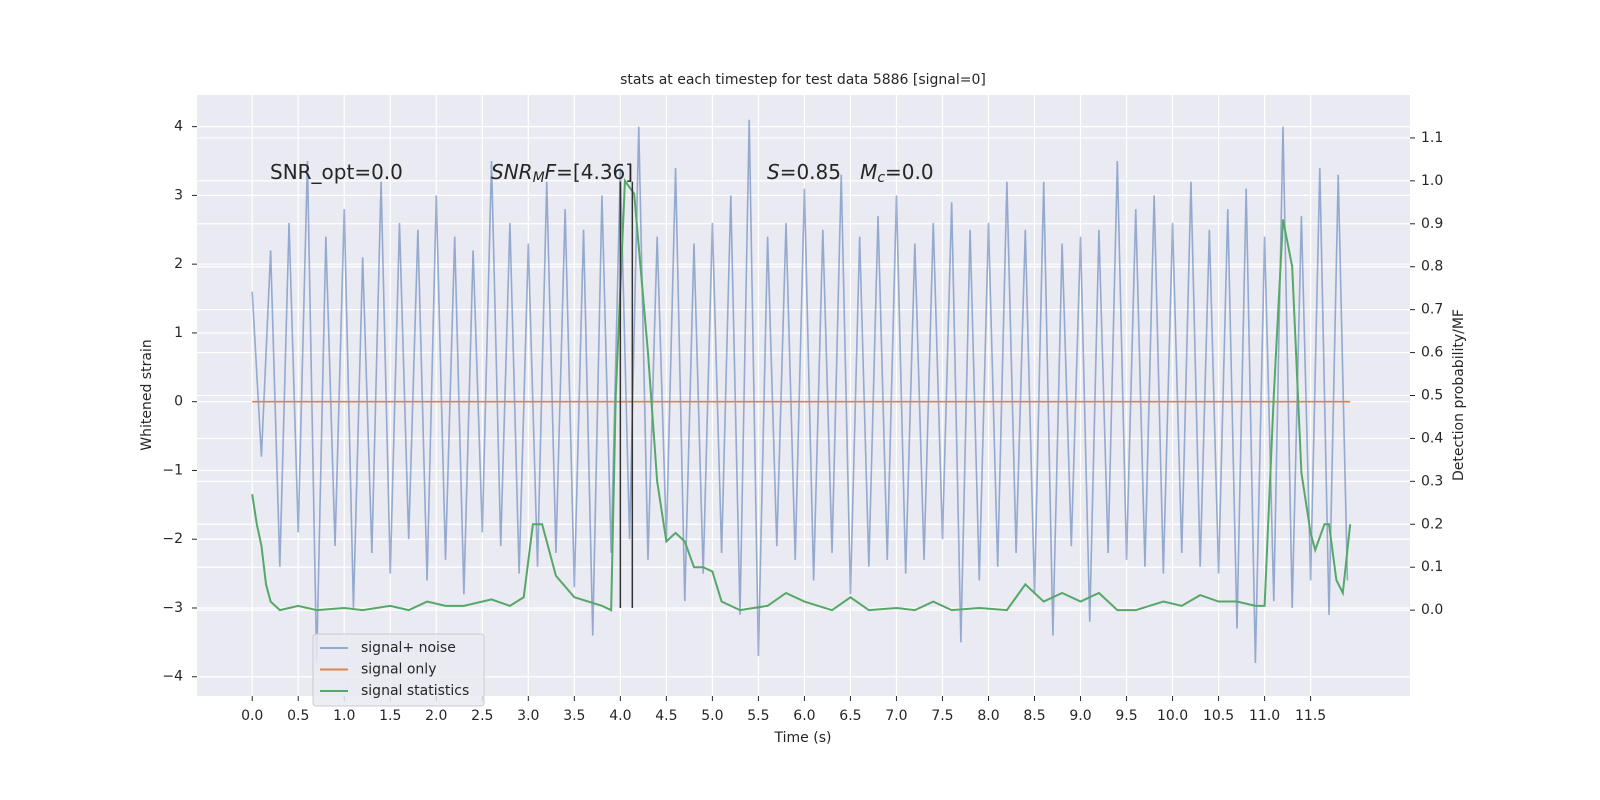 The image size is (1600, 800). I want to click on y-tick-label: −1, so click(172, 470).